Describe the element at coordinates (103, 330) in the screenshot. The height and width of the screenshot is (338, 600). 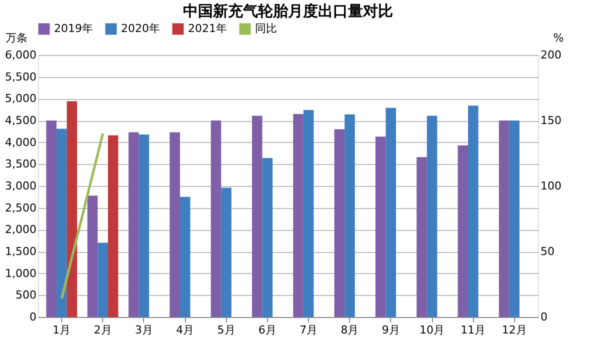
I see `x-tick-label: 2月` at that location.